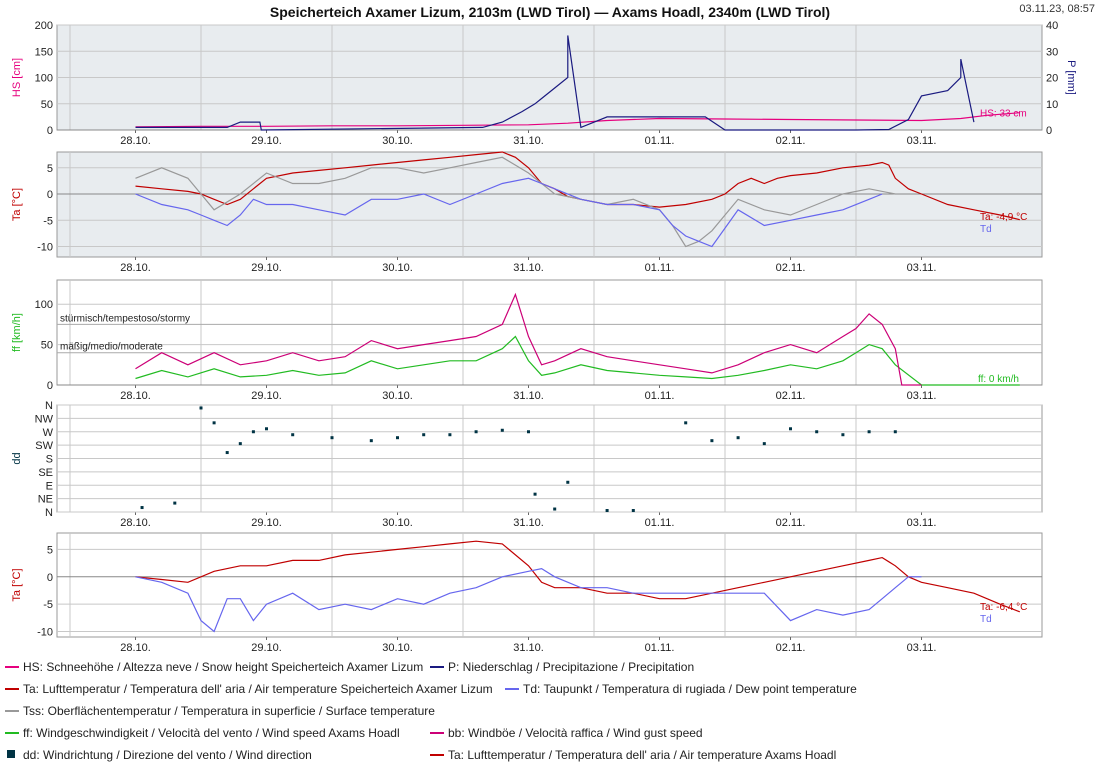  What do you see at coordinates (17, 204) in the screenshot?
I see `y-axis-label: Ta [°C]` at bounding box center [17, 204].